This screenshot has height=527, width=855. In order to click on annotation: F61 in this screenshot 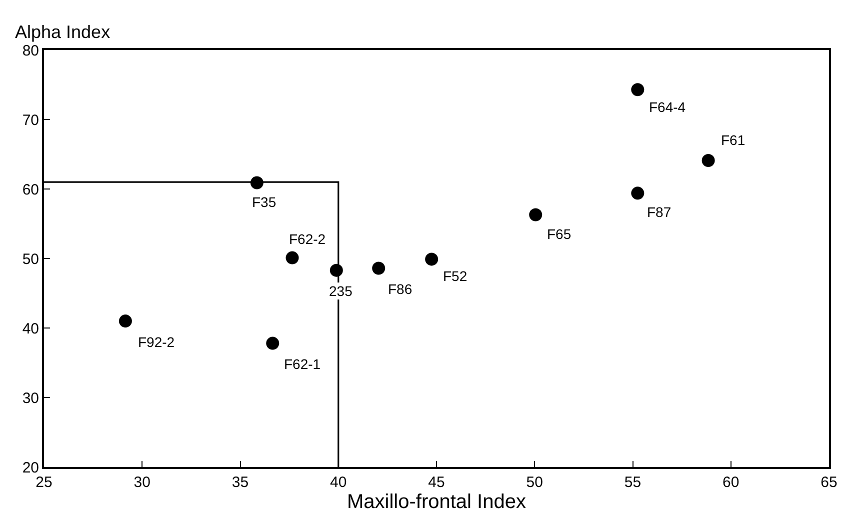, I will do `click(733, 140)`.